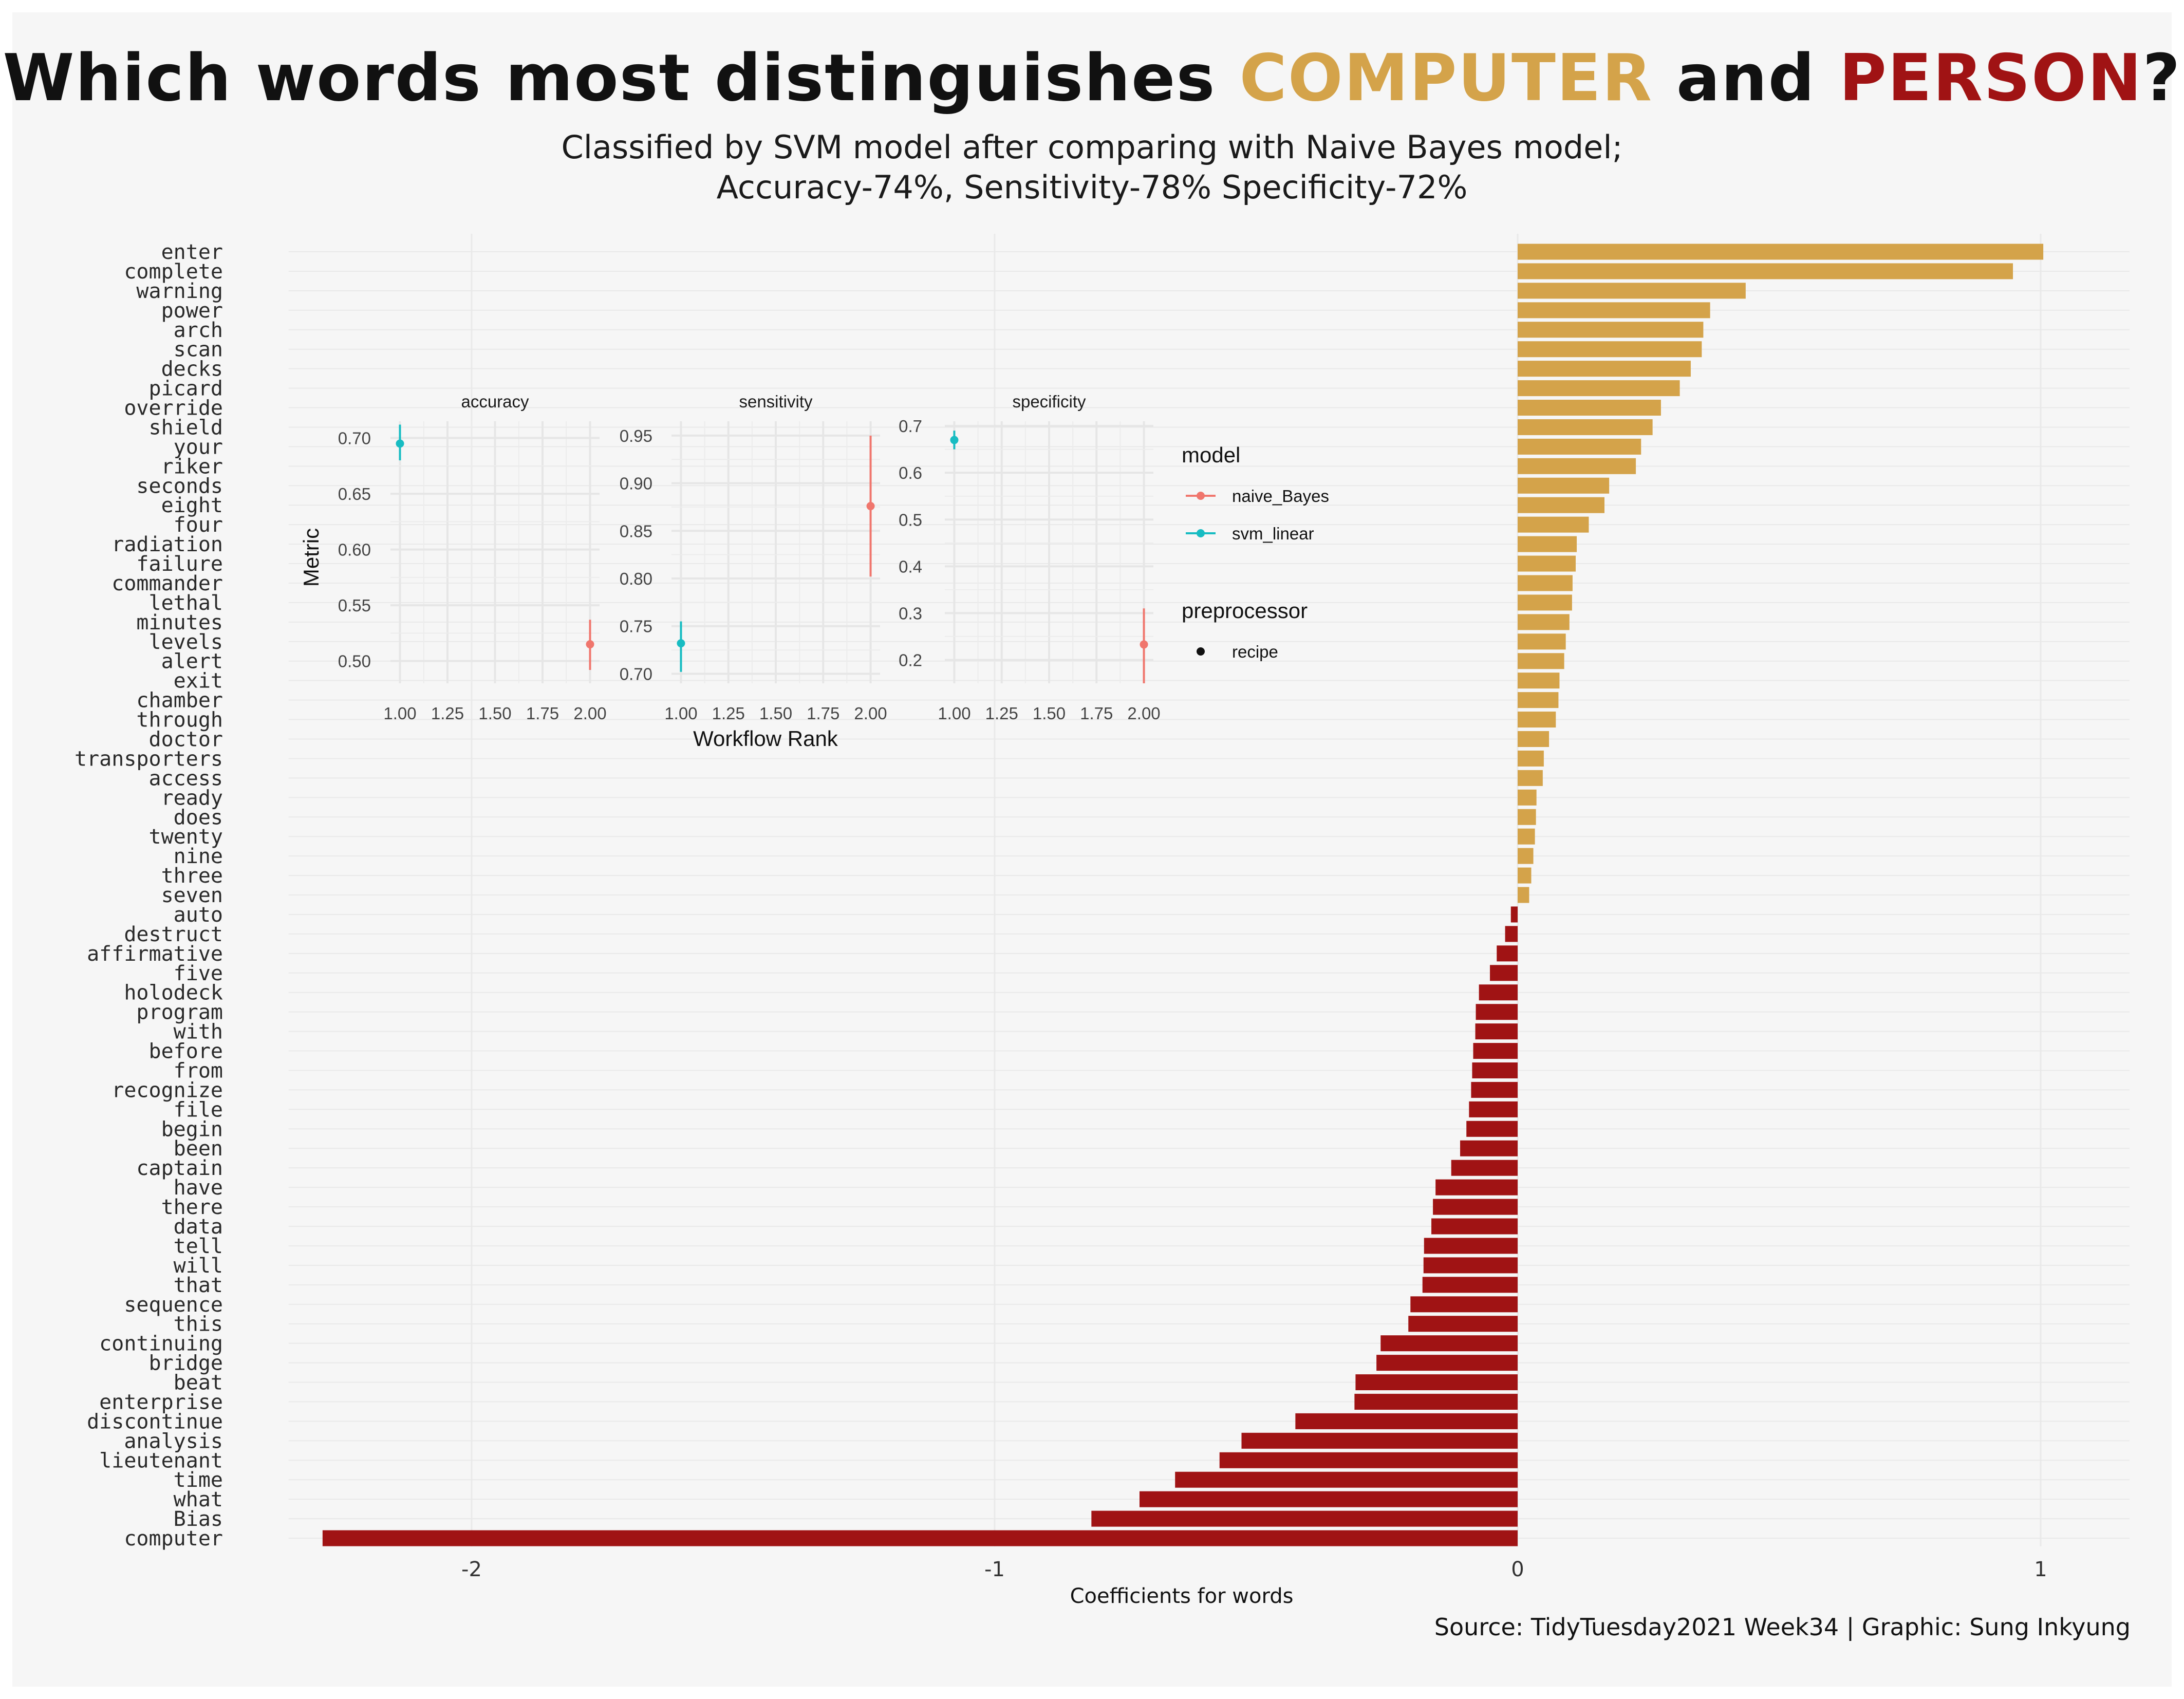 This screenshot has width=2184, height=1699. Describe the element at coordinates (1255, 651) in the screenshot. I see `legend-label-recipe: recipe` at that location.